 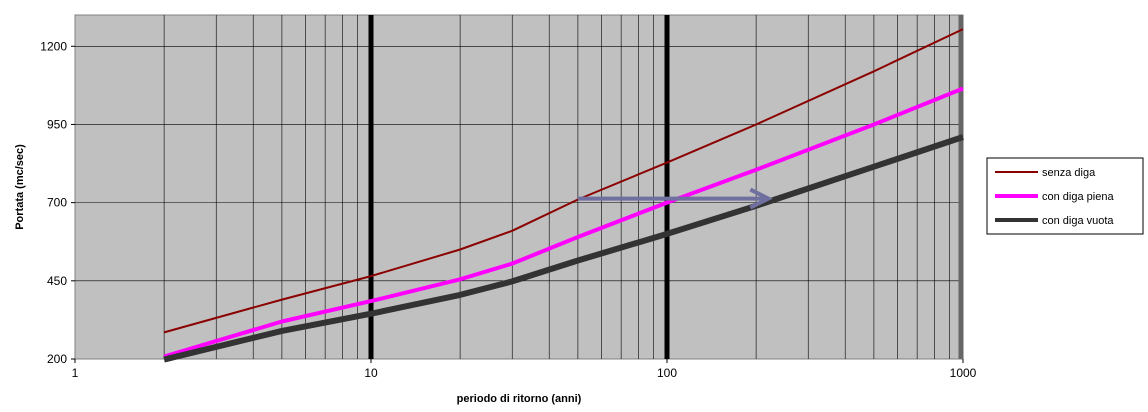 I want to click on annotation-arrow-head, so click(x=761, y=198).